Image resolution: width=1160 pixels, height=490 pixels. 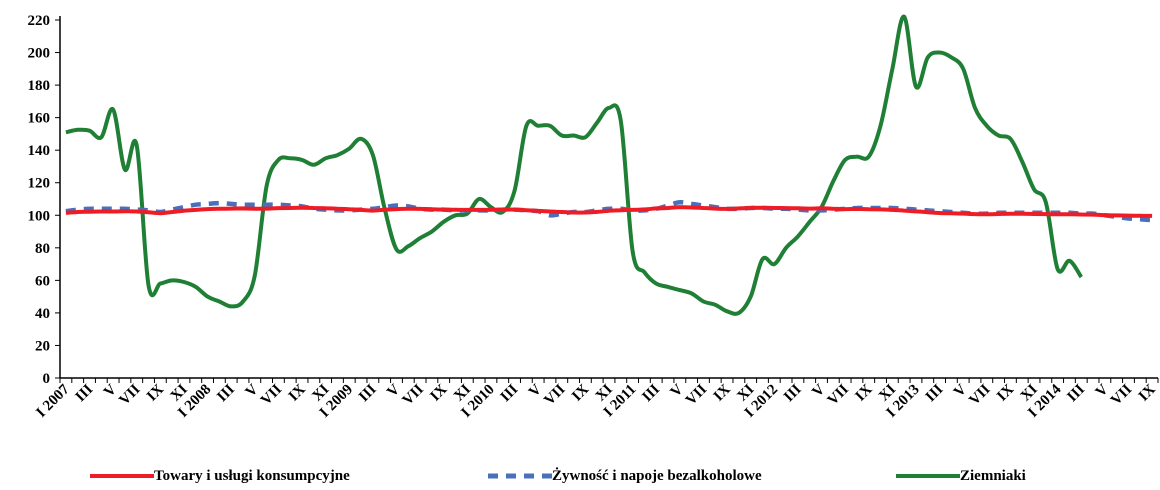 What do you see at coordinates (122, 476) in the screenshot?
I see `legend-swatch-red-line` at bounding box center [122, 476].